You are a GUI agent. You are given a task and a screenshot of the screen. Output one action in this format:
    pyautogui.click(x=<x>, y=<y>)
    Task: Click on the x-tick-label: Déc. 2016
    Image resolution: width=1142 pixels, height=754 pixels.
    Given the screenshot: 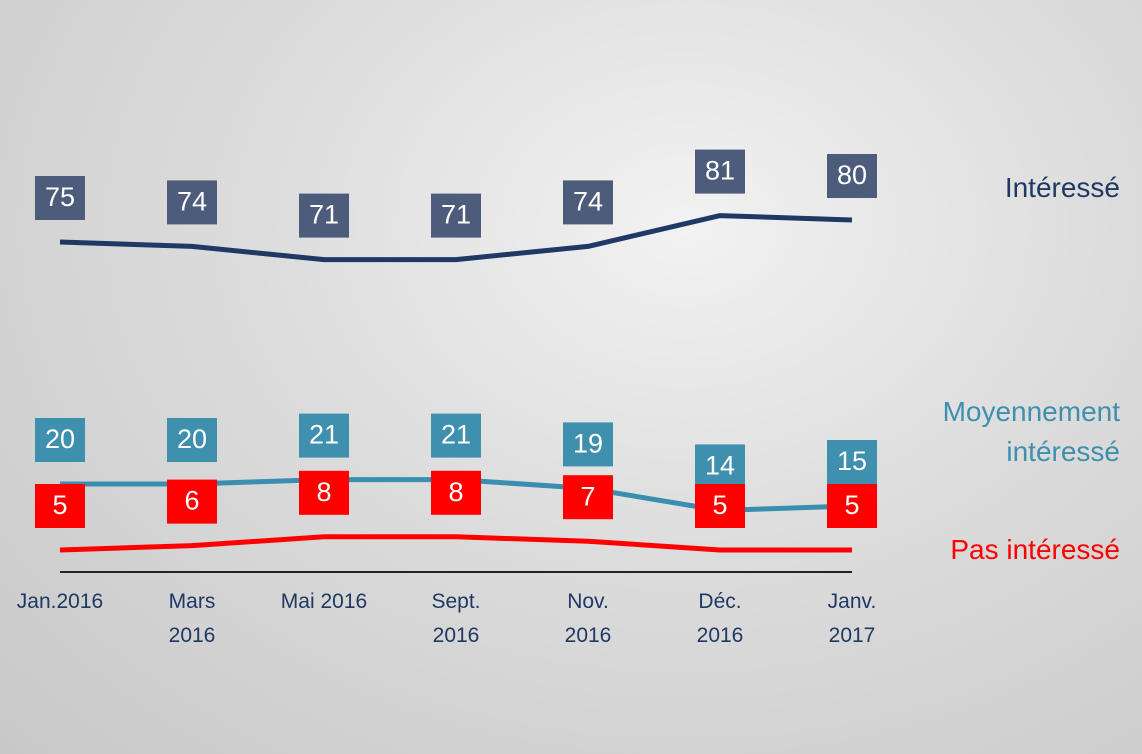 What is the action you would take?
    pyautogui.click(x=720, y=618)
    